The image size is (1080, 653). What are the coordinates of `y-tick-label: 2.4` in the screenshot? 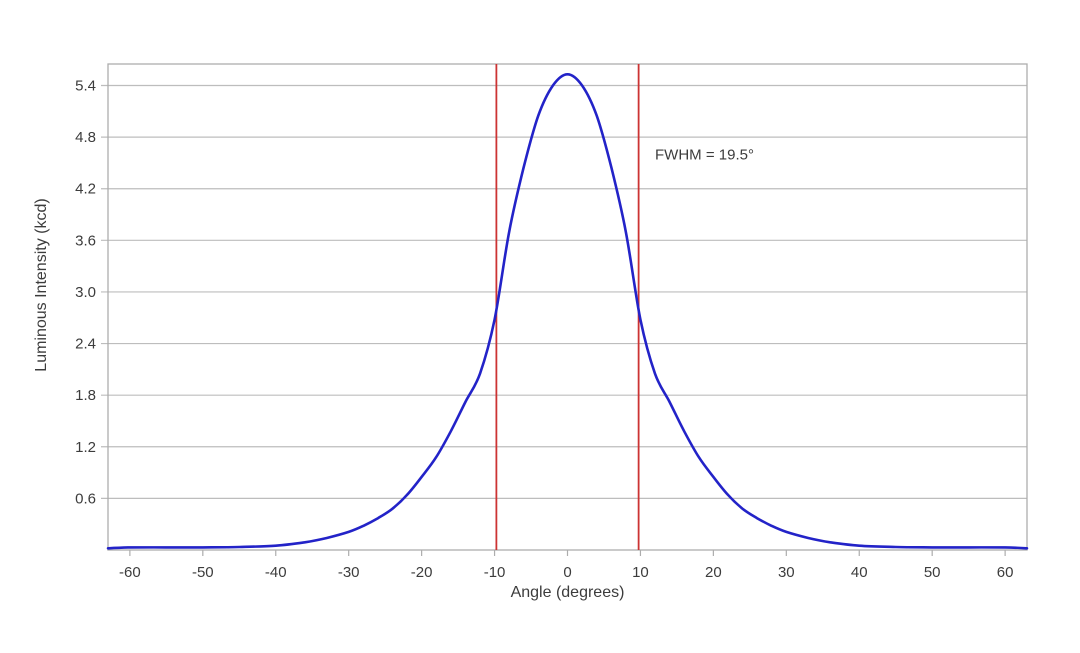 It's located at (85, 344).